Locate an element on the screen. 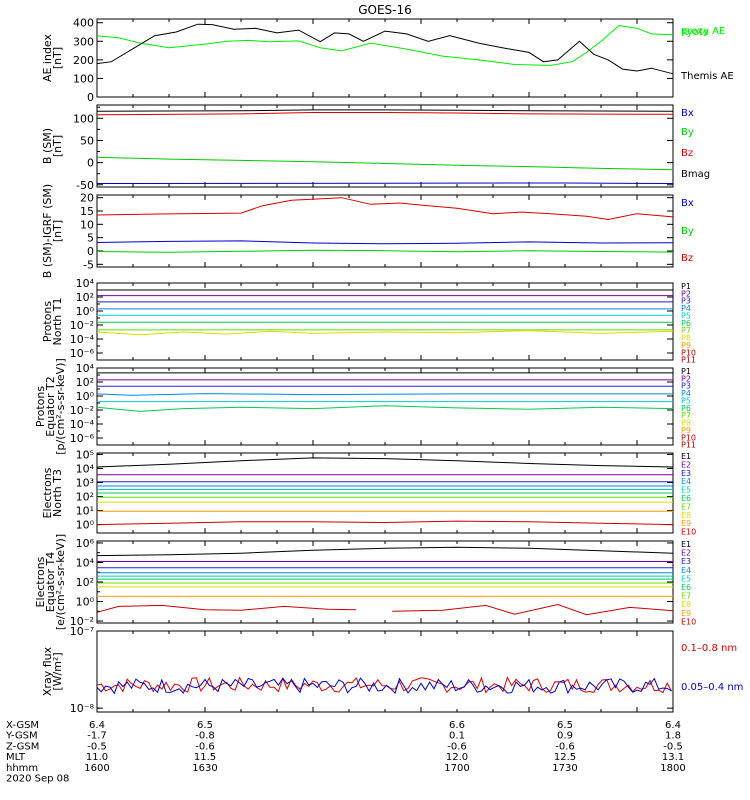  y-tick-label: 200 is located at coordinates (83, 60).